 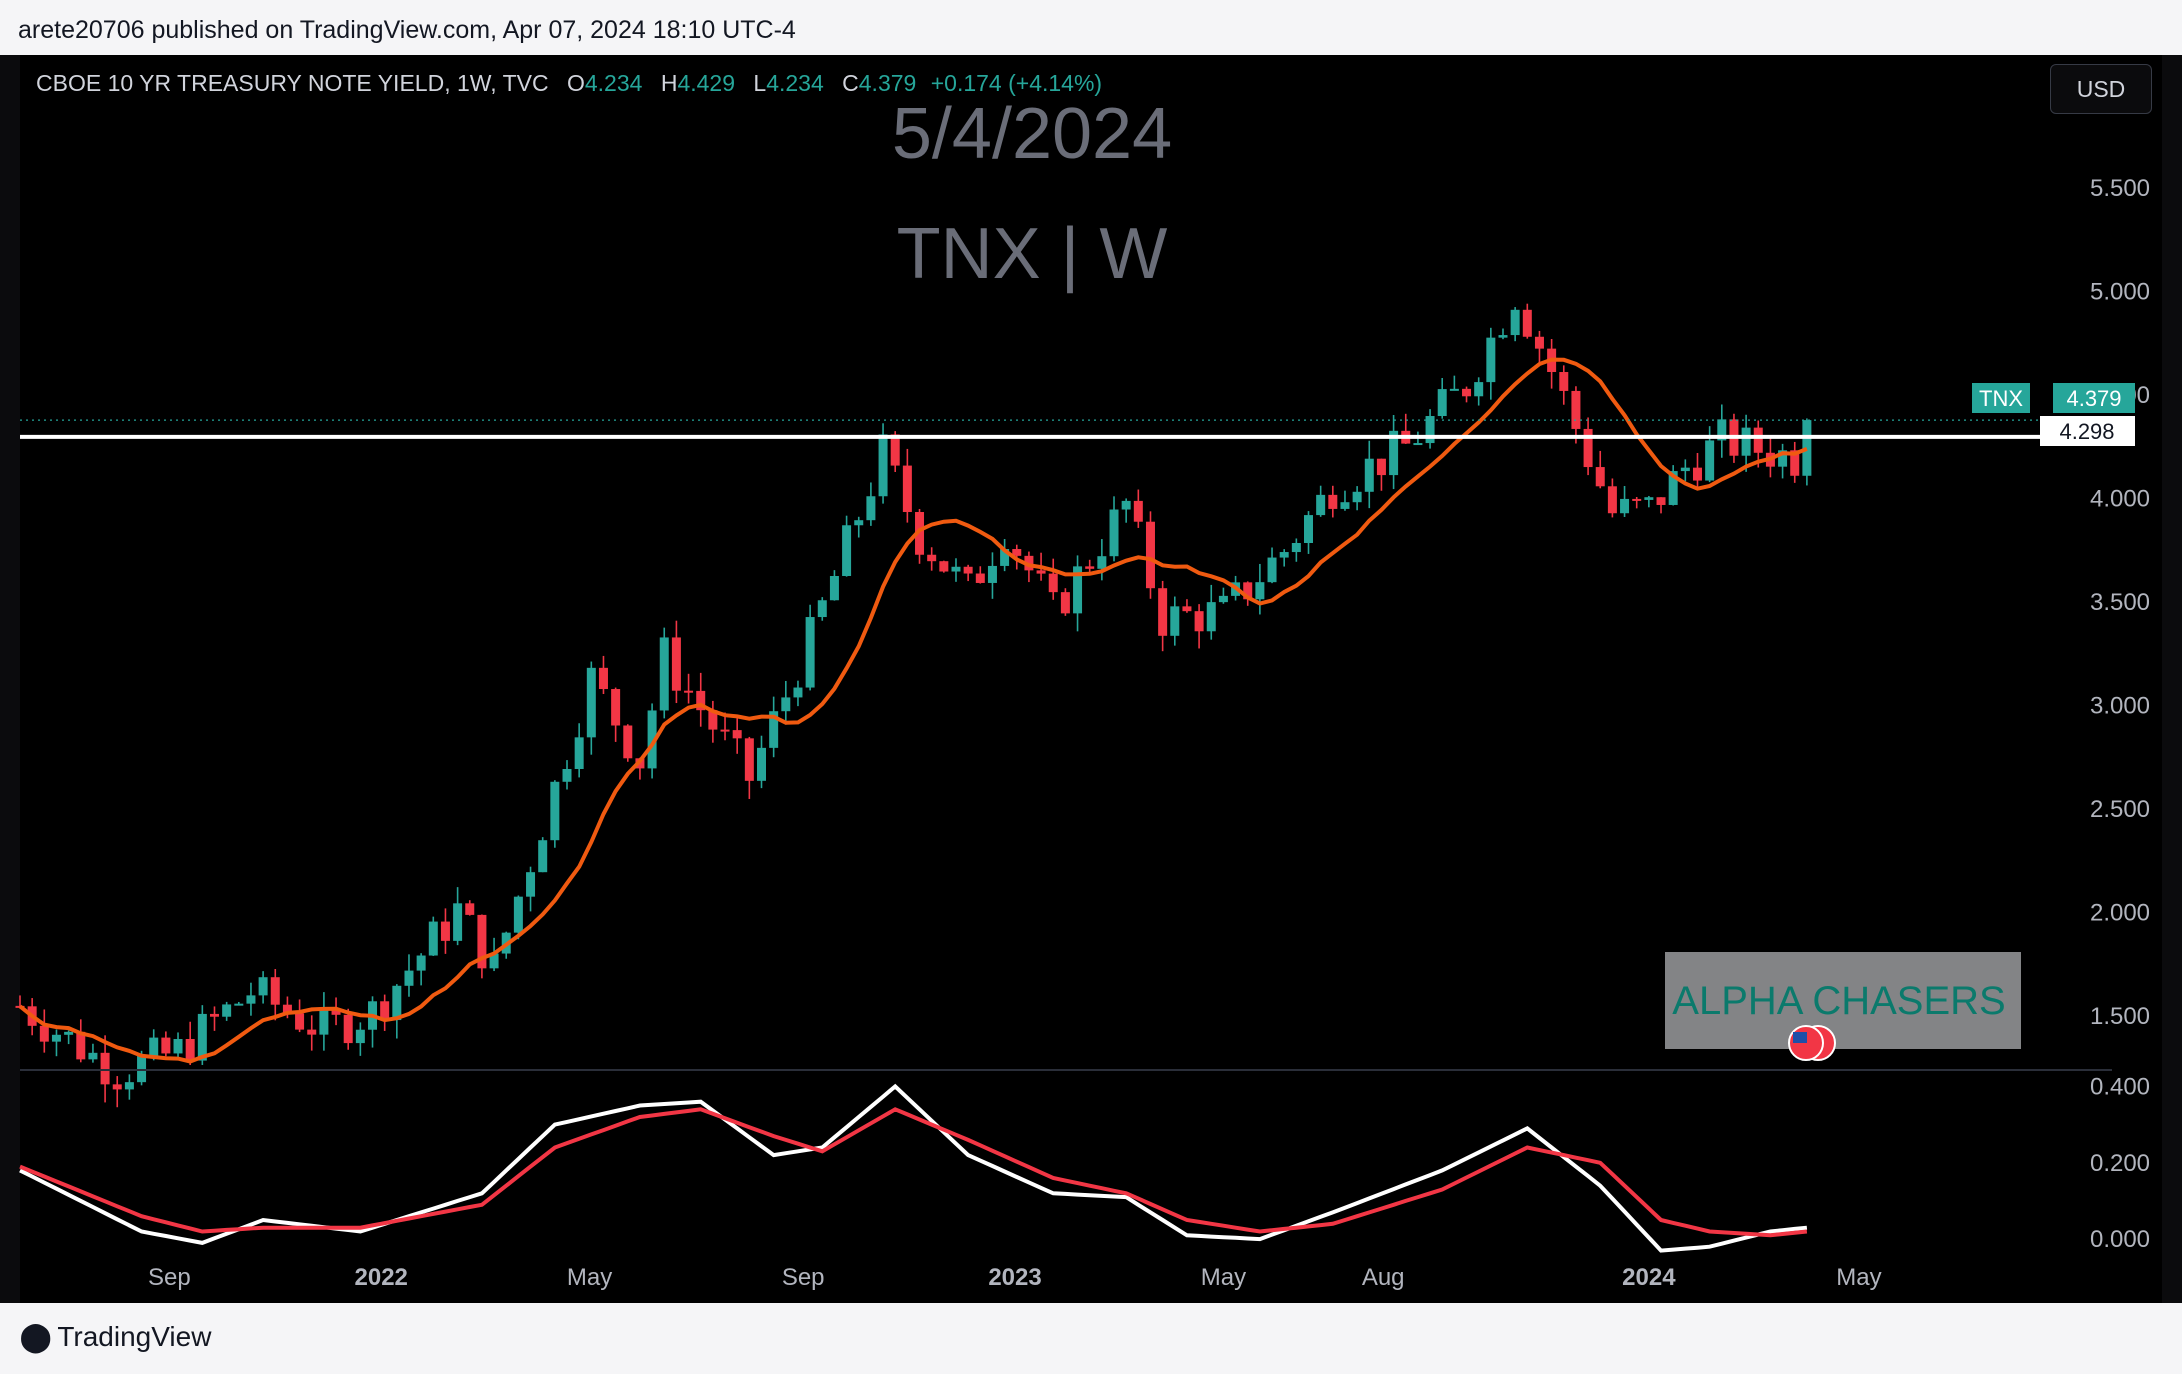 I want to click on tradingview-logo: ⬤︎ TradingView, so click(x=115, y=1336).